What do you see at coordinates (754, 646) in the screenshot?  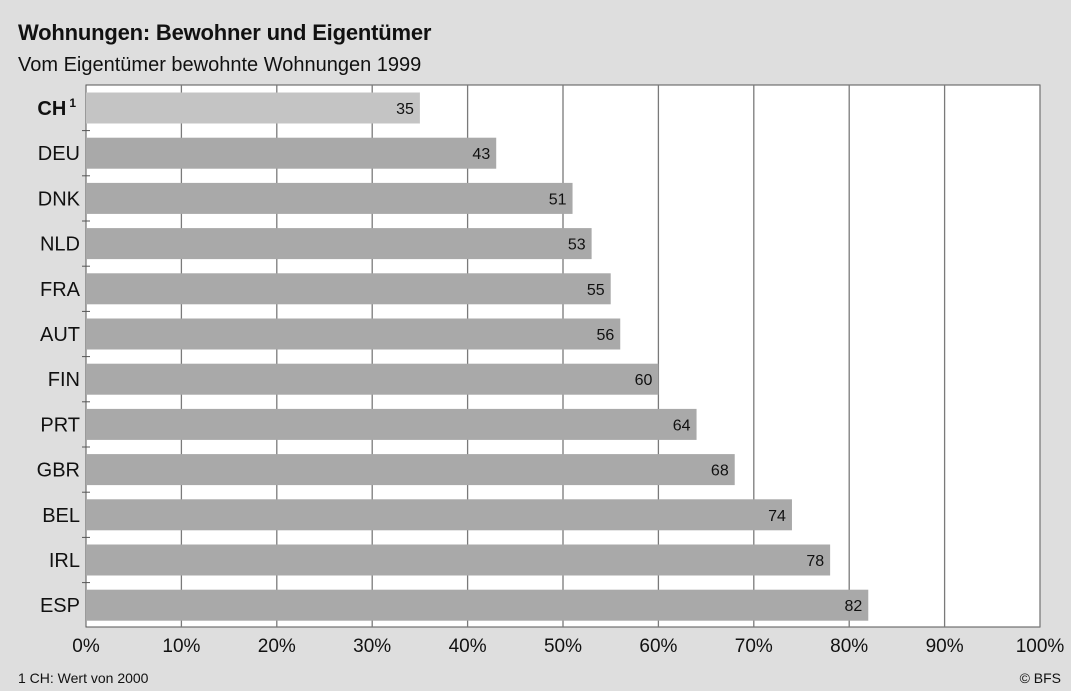 I see `x-tick-label: 70%` at bounding box center [754, 646].